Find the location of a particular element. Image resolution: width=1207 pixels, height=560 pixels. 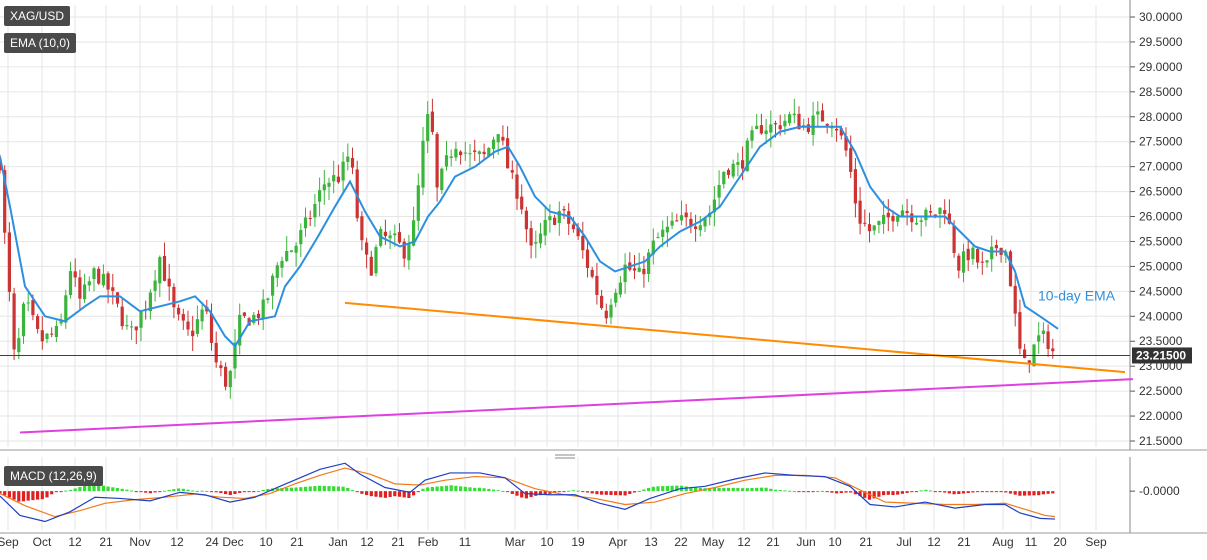

macd-indicator-label: MACD (12,26,9) is located at coordinates (53, 476).